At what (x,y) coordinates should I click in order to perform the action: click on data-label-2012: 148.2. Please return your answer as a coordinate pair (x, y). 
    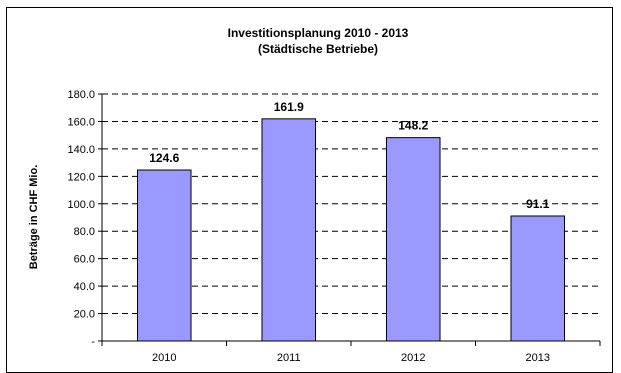
    Looking at the image, I should click on (413, 126).